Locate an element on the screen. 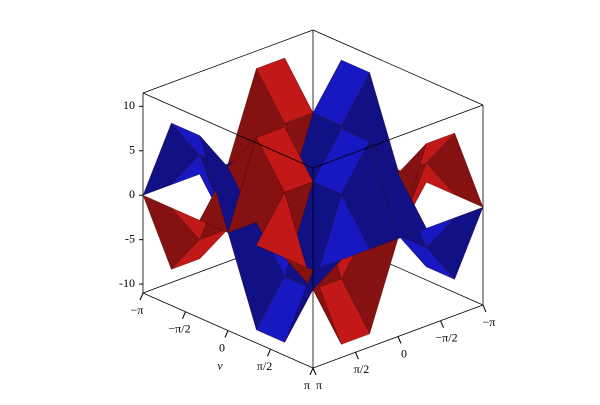  v-axis-label: v is located at coordinates (220, 365).